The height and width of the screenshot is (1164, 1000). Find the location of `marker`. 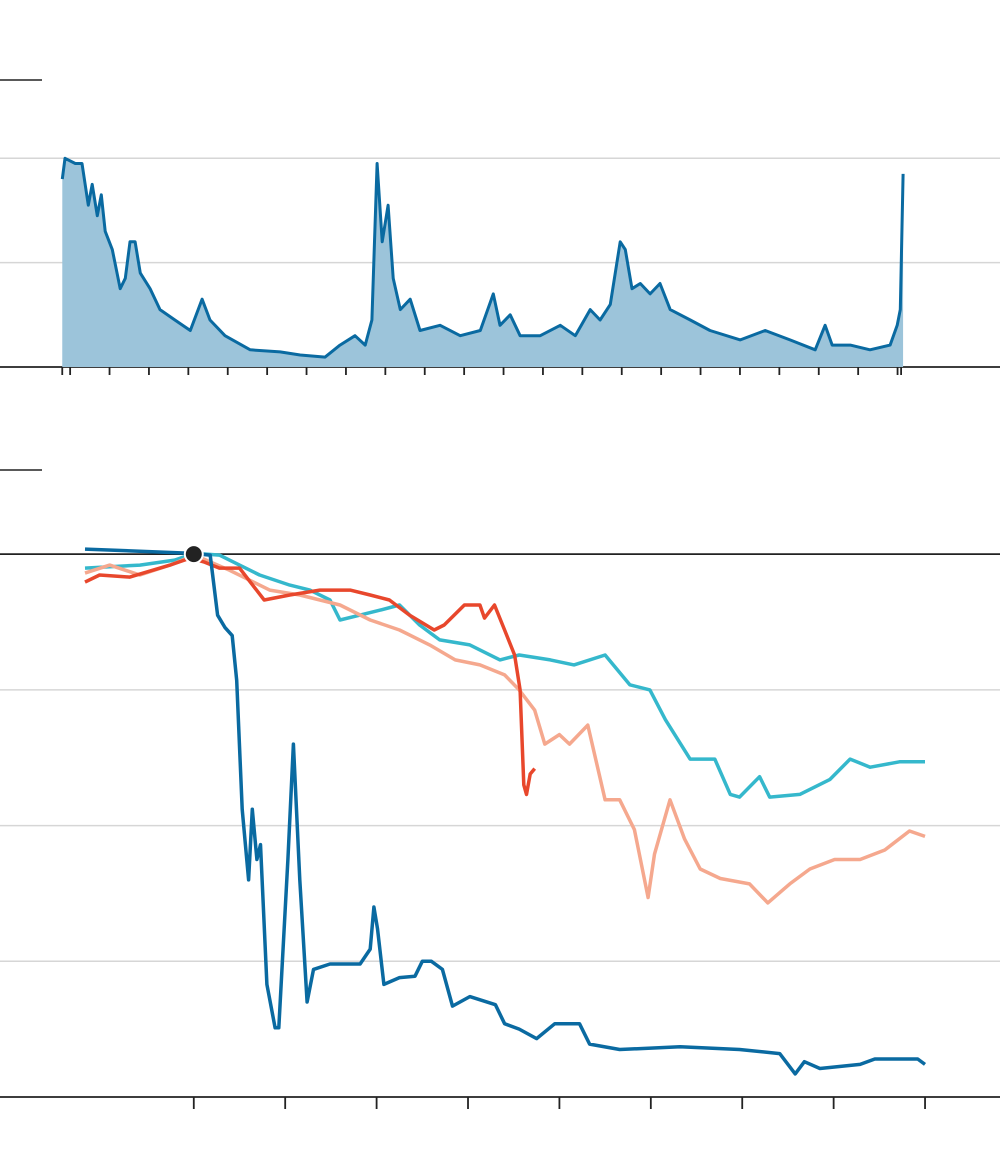

marker is located at coordinates (193, 554).